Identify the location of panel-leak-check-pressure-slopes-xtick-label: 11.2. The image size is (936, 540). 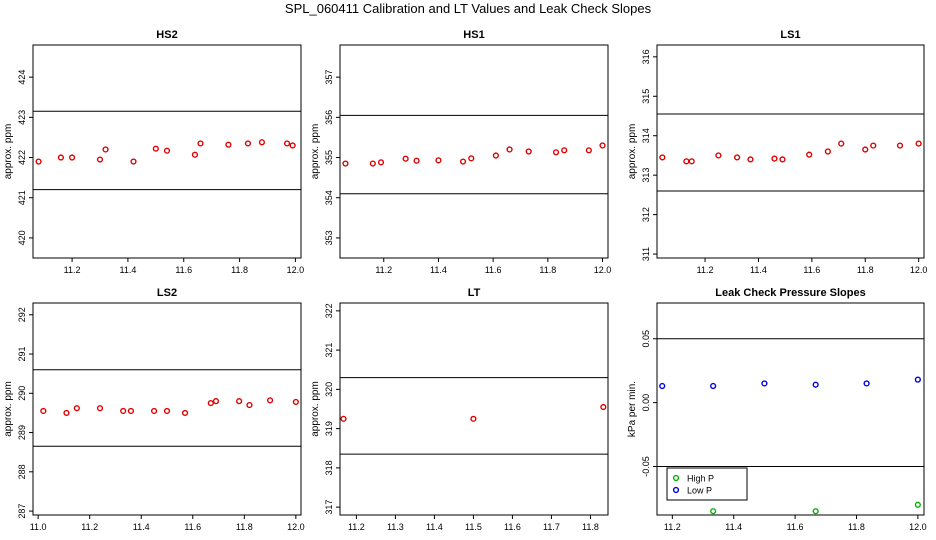
(672, 527).